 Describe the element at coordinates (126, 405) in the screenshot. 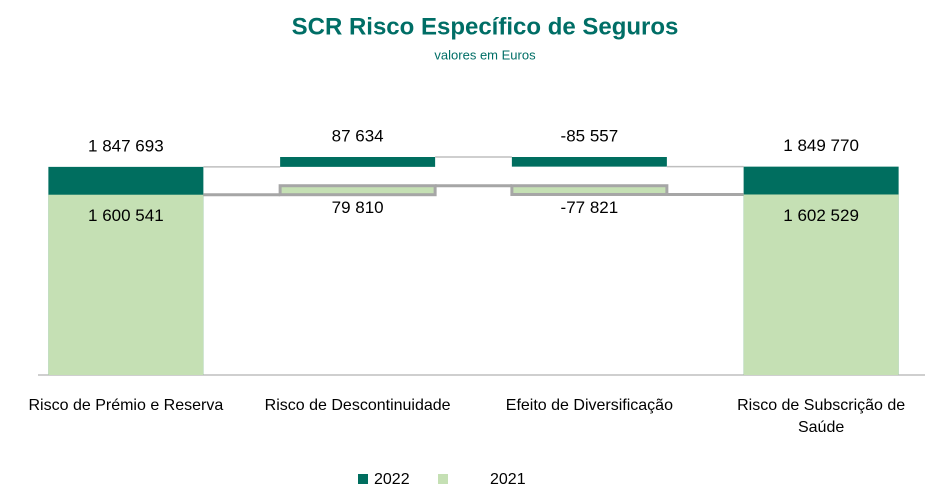

I see `x-tick-label: Risco de Prémio e Reserva` at that location.